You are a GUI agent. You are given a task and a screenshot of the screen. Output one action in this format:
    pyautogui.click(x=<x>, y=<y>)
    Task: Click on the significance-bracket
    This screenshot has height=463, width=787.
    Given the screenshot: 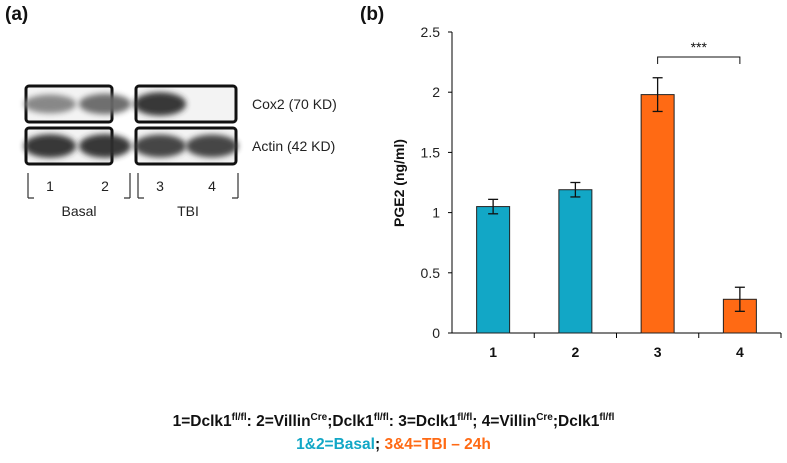 What is the action you would take?
    pyautogui.click(x=699, y=60)
    